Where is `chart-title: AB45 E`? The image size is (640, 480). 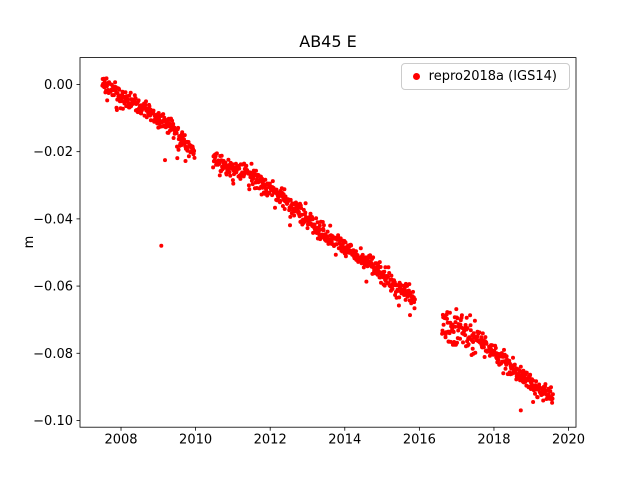
chart-title: AB45 E is located at coordinates (328, 41).